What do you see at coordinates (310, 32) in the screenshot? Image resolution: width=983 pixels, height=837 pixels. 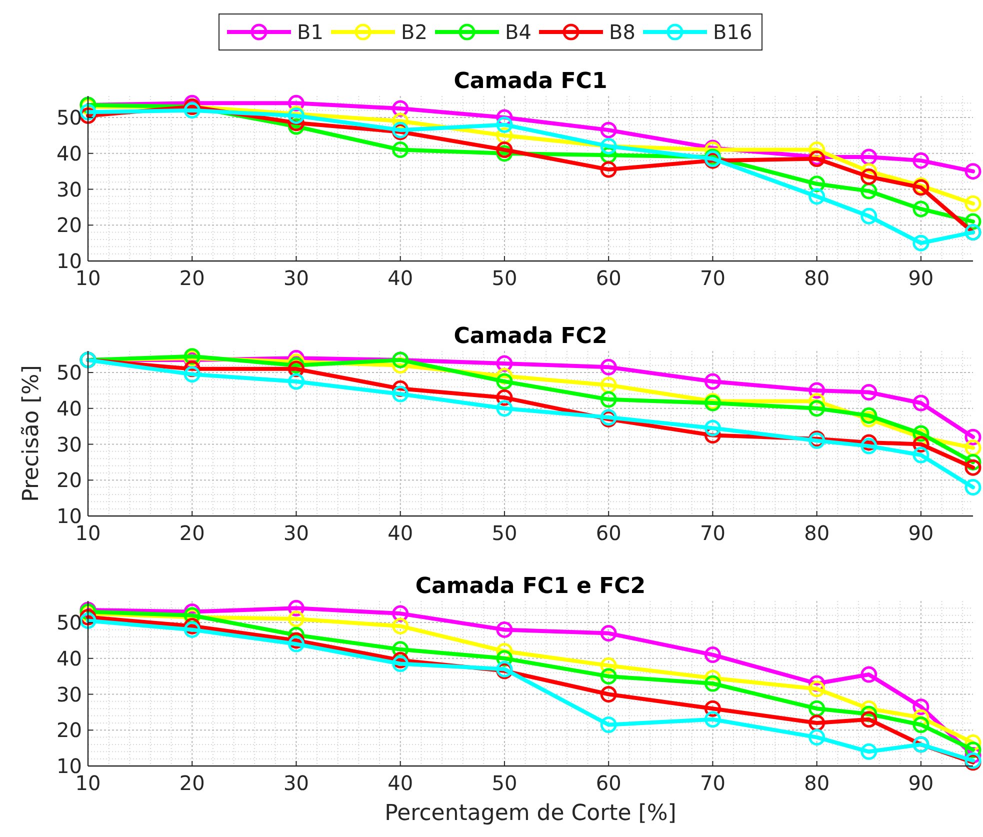 I see `legend-label: B1` at bounding box center [310, 32].